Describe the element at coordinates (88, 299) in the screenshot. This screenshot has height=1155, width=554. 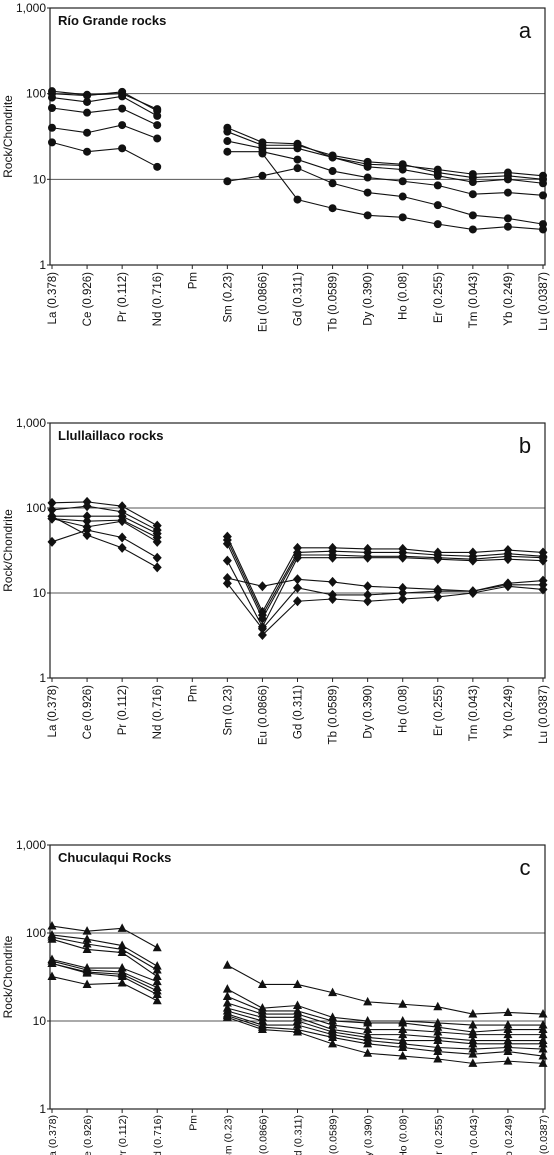
I see `x-tick-label: Ce (0.926)` at that location.